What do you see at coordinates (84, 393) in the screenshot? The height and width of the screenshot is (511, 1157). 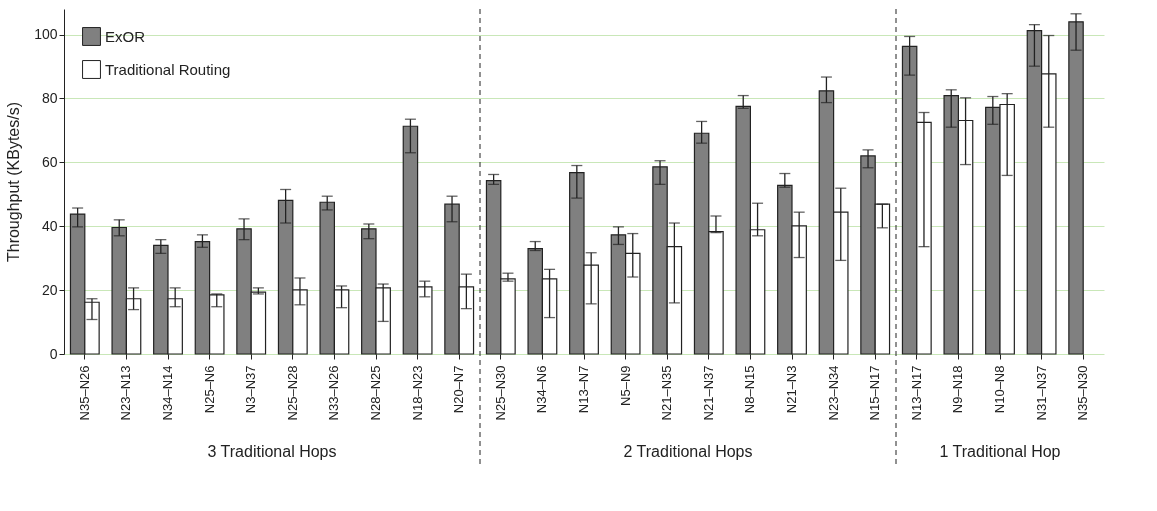 I see `x-tick-label: N35–N26` at bounding box center [84, 393].